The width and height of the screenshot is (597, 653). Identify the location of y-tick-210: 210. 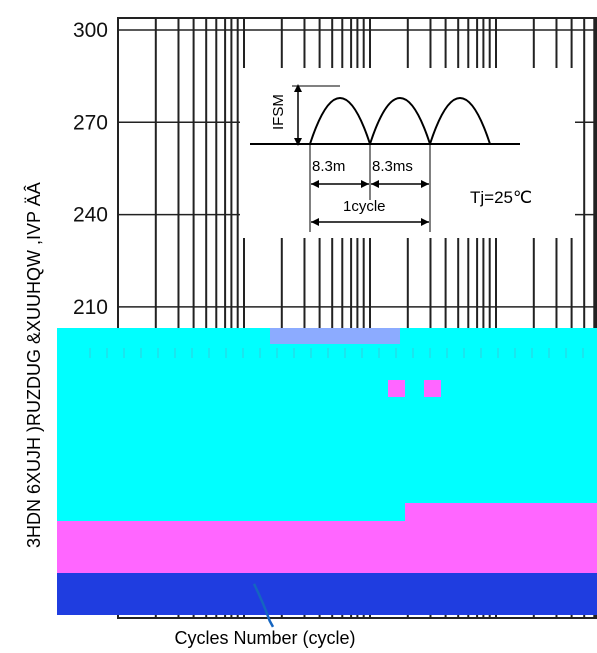
(90, 307).